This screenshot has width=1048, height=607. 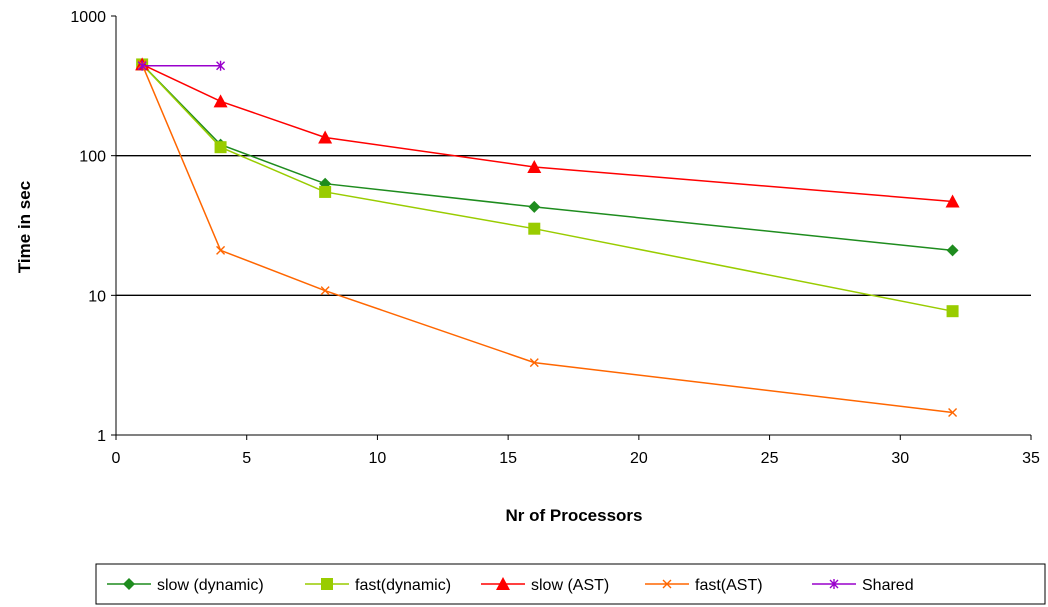 I want to click on y-tick-label: 1, so click(x=101, y=436).